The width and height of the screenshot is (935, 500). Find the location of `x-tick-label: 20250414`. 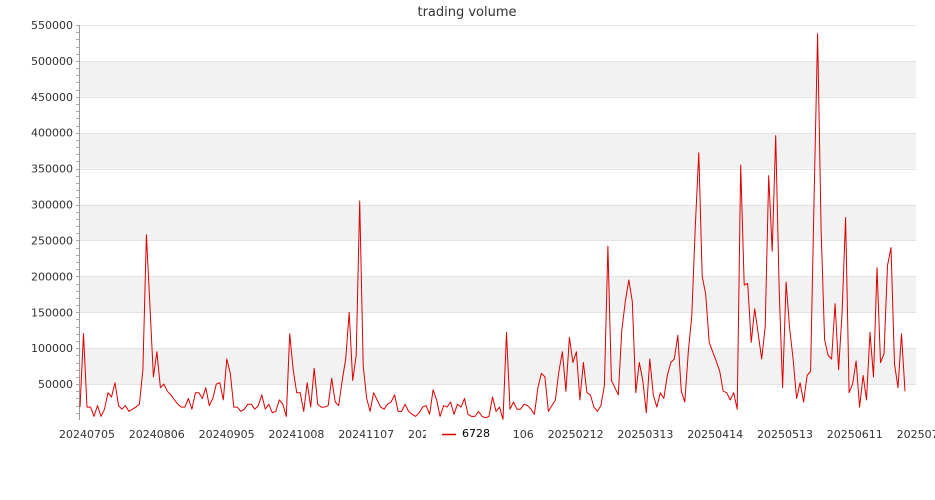

x-tick-label: 20250414 is located at coordinates (715, 434).